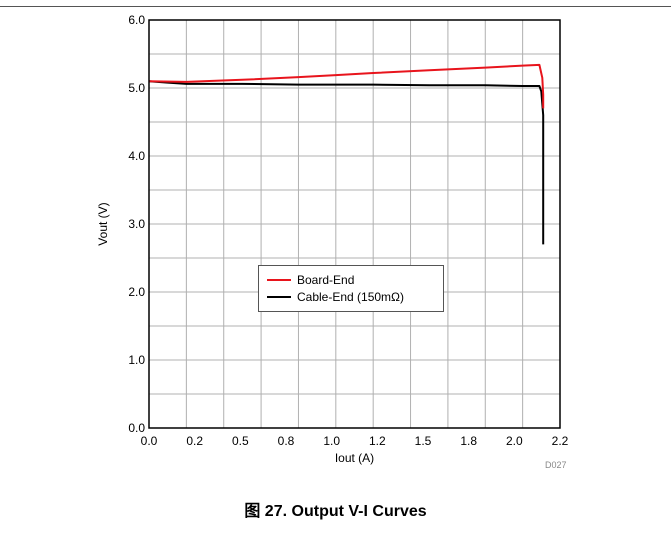 This screenshot has height=535, width=671. Describe the element at coordinates (194, 441) in the screenshot. I see `x-tick-label: 0.2` at that location.